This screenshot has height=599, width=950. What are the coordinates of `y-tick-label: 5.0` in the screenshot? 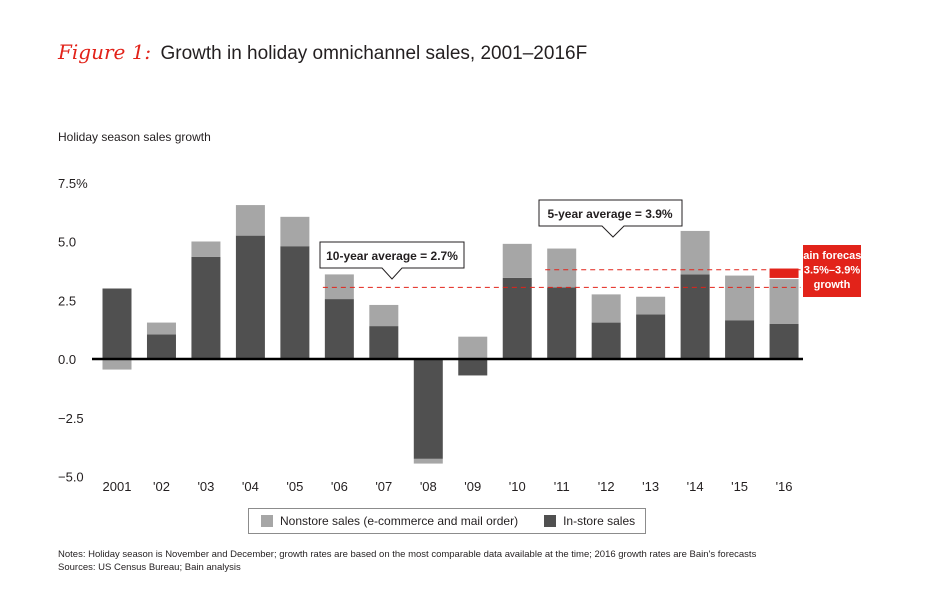 It's located at (67, 242).